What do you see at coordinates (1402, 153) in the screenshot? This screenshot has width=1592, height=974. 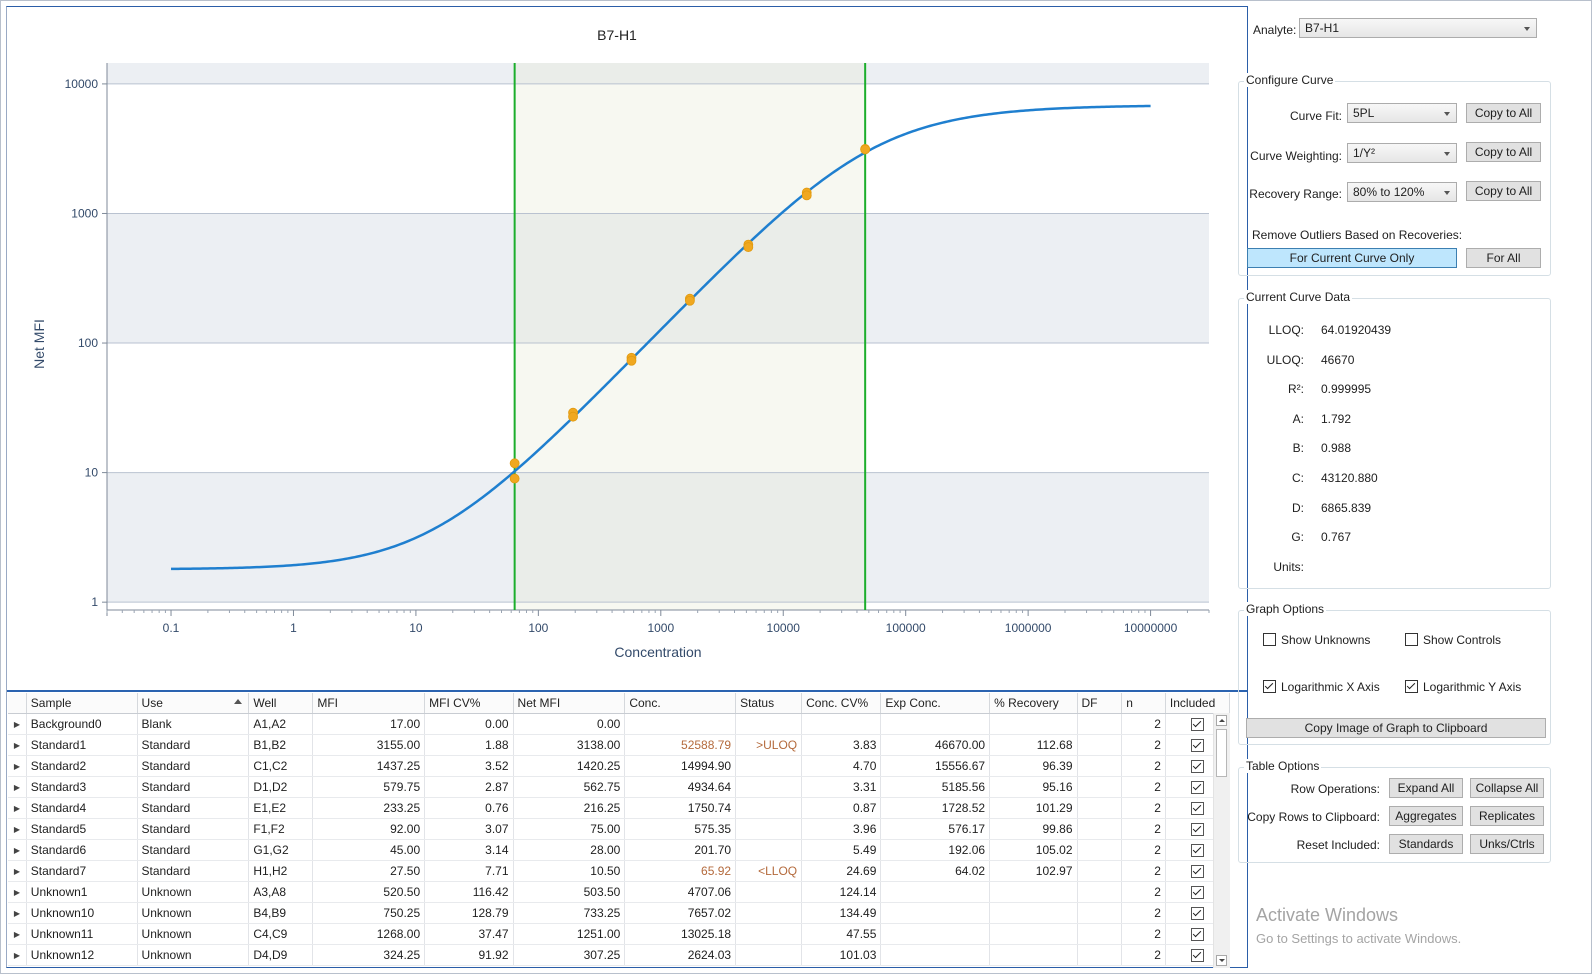 I see `curve-weighting-select: 1/Y²` at bounding box center [1402, 153].